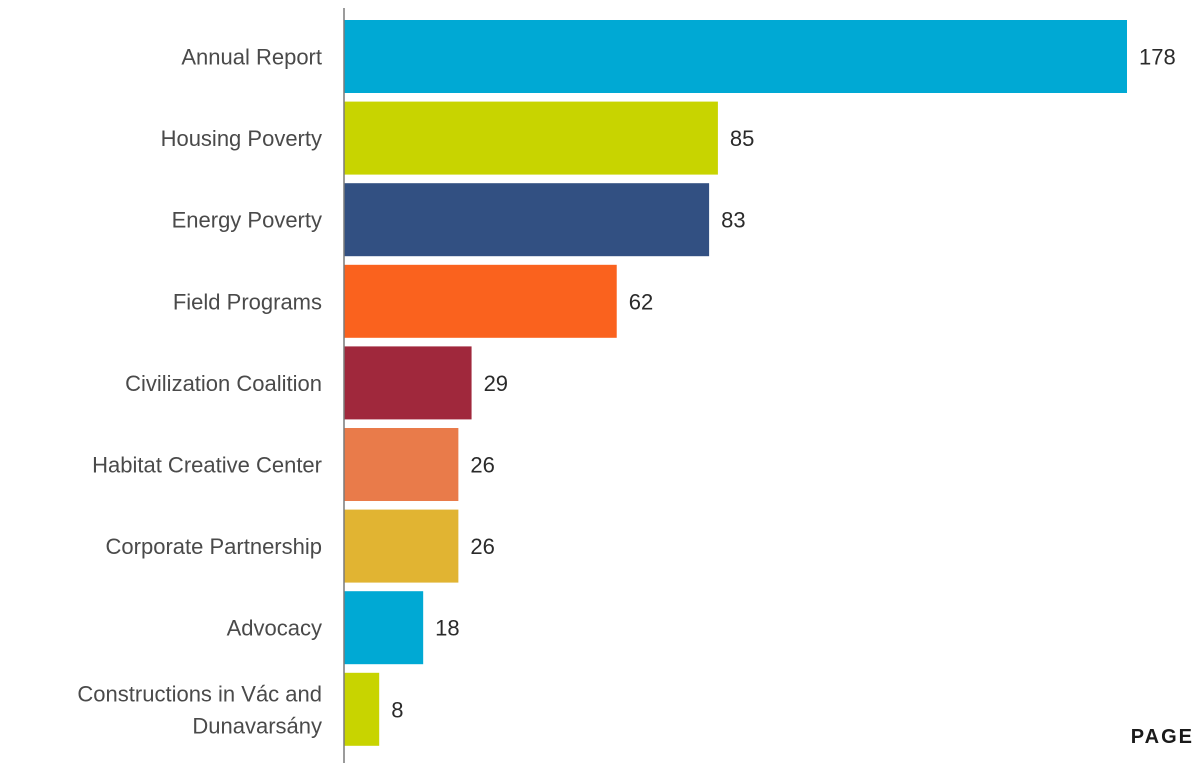 The width and height of the screenshot is (1194, 763). Describe the element at coordinates (482, 546) in the screenshot. I see `value-label-6: 26` at that location.